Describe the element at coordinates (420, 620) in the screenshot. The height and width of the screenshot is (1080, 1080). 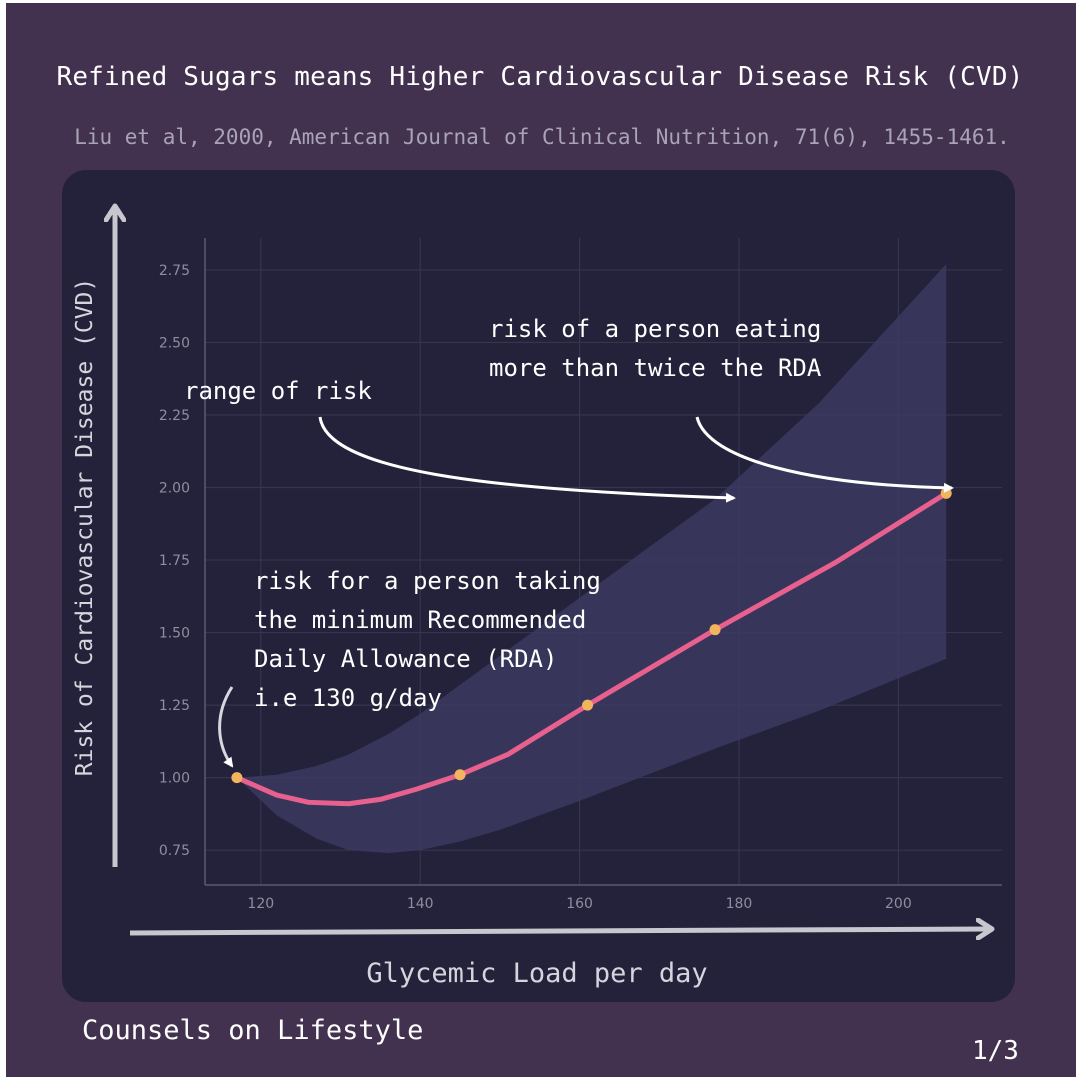
I see `annotation-line: the minimum Recommended` at that location.